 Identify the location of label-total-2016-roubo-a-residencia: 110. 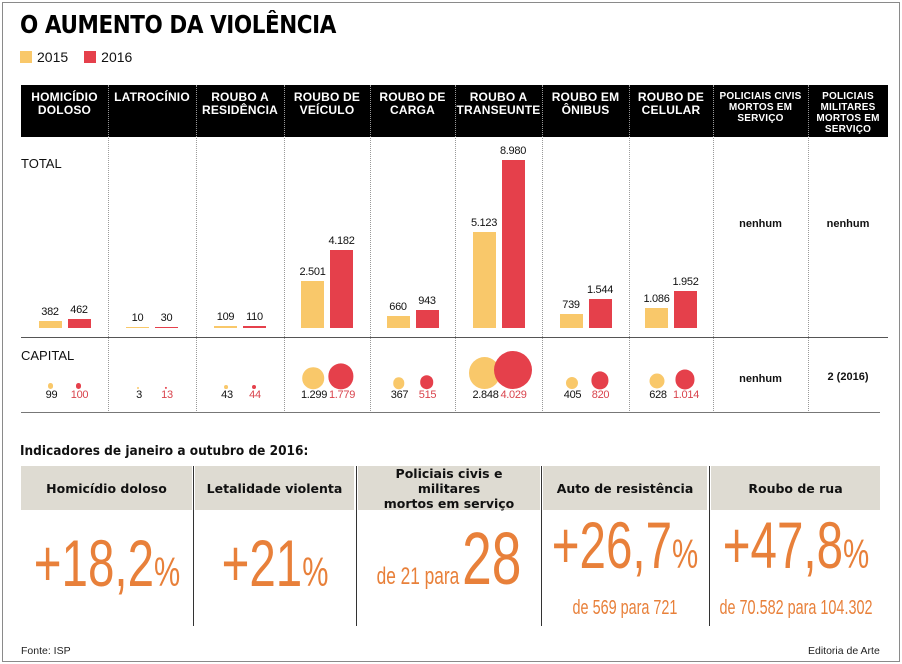
(254, 316).